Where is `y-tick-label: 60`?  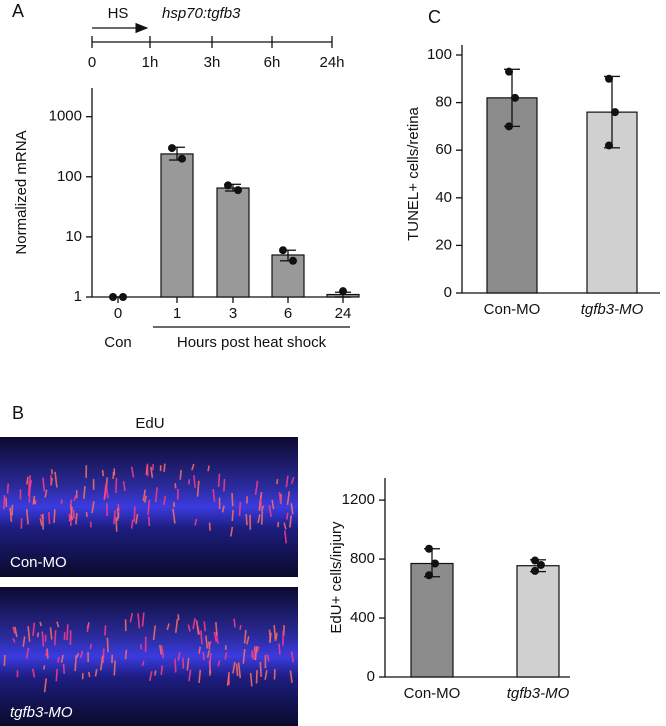
y-tick-label: 60 is located at coordinates (443, 149).